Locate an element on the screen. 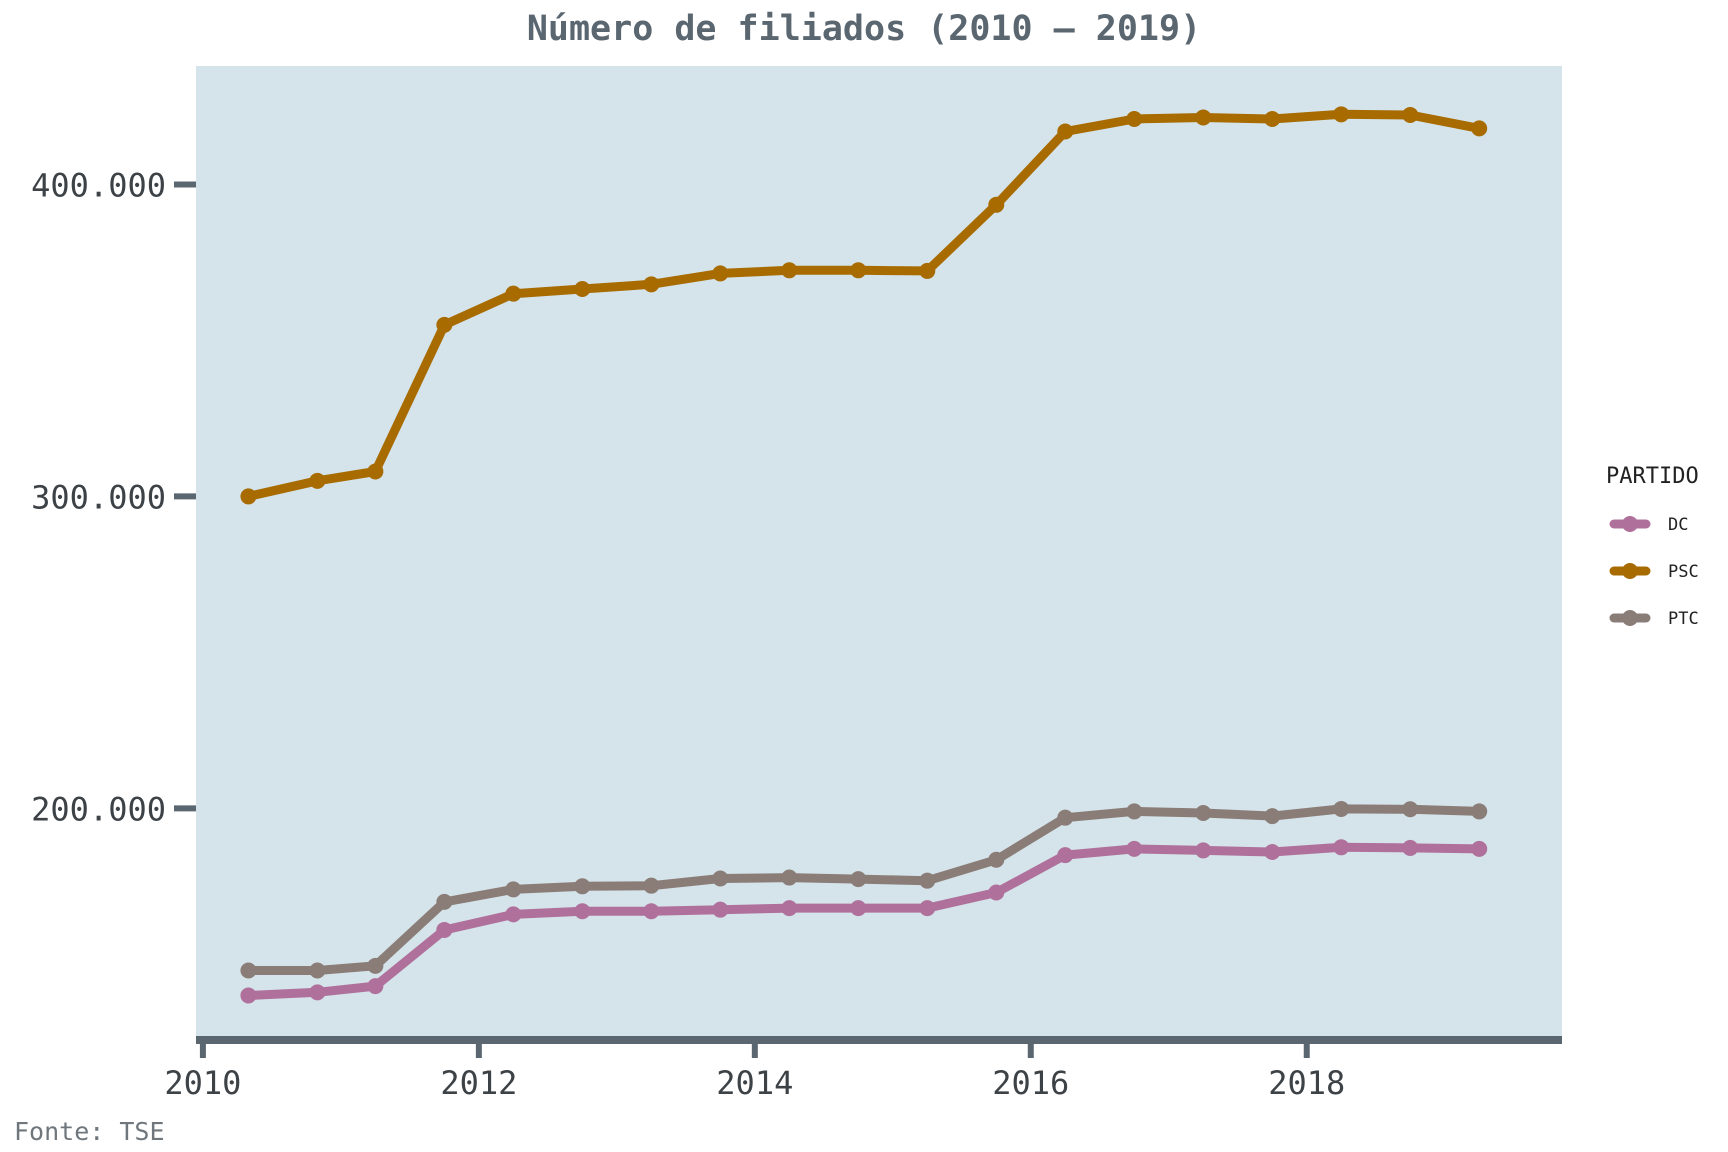 The width and height of the screenshot is (1728, 1152). y-axis: 200.000 300.000 400.000 is located at coordinates (113, 497).